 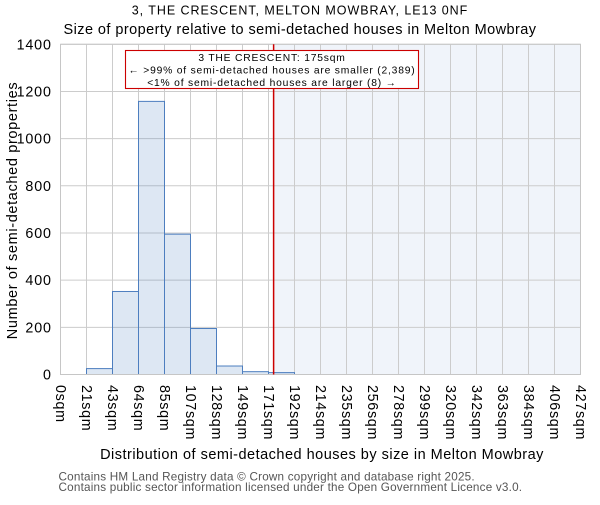 What do you see at coordinates (138, 408) in the screenshot?
I see `svg-text: 64sqm` at bounding box center [138, 408].